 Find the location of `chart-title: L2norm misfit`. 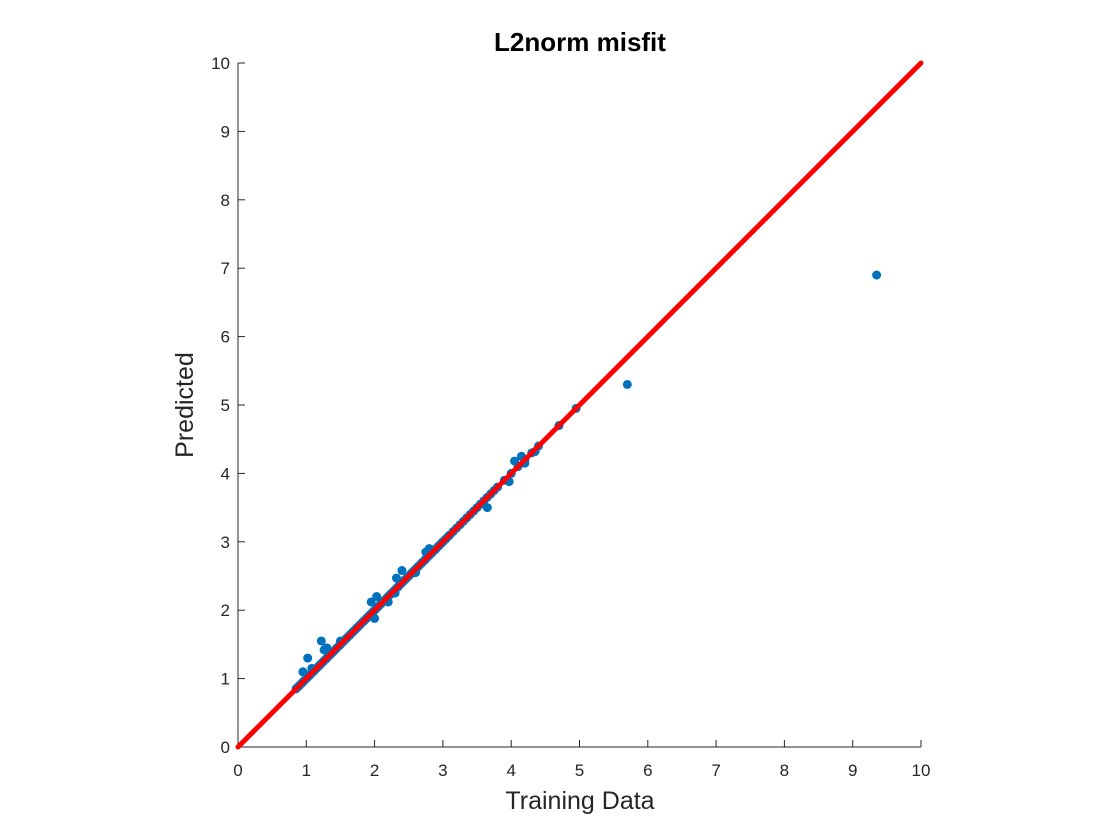

chart-title: L2norm misfit is located at coordinates (580, 42).